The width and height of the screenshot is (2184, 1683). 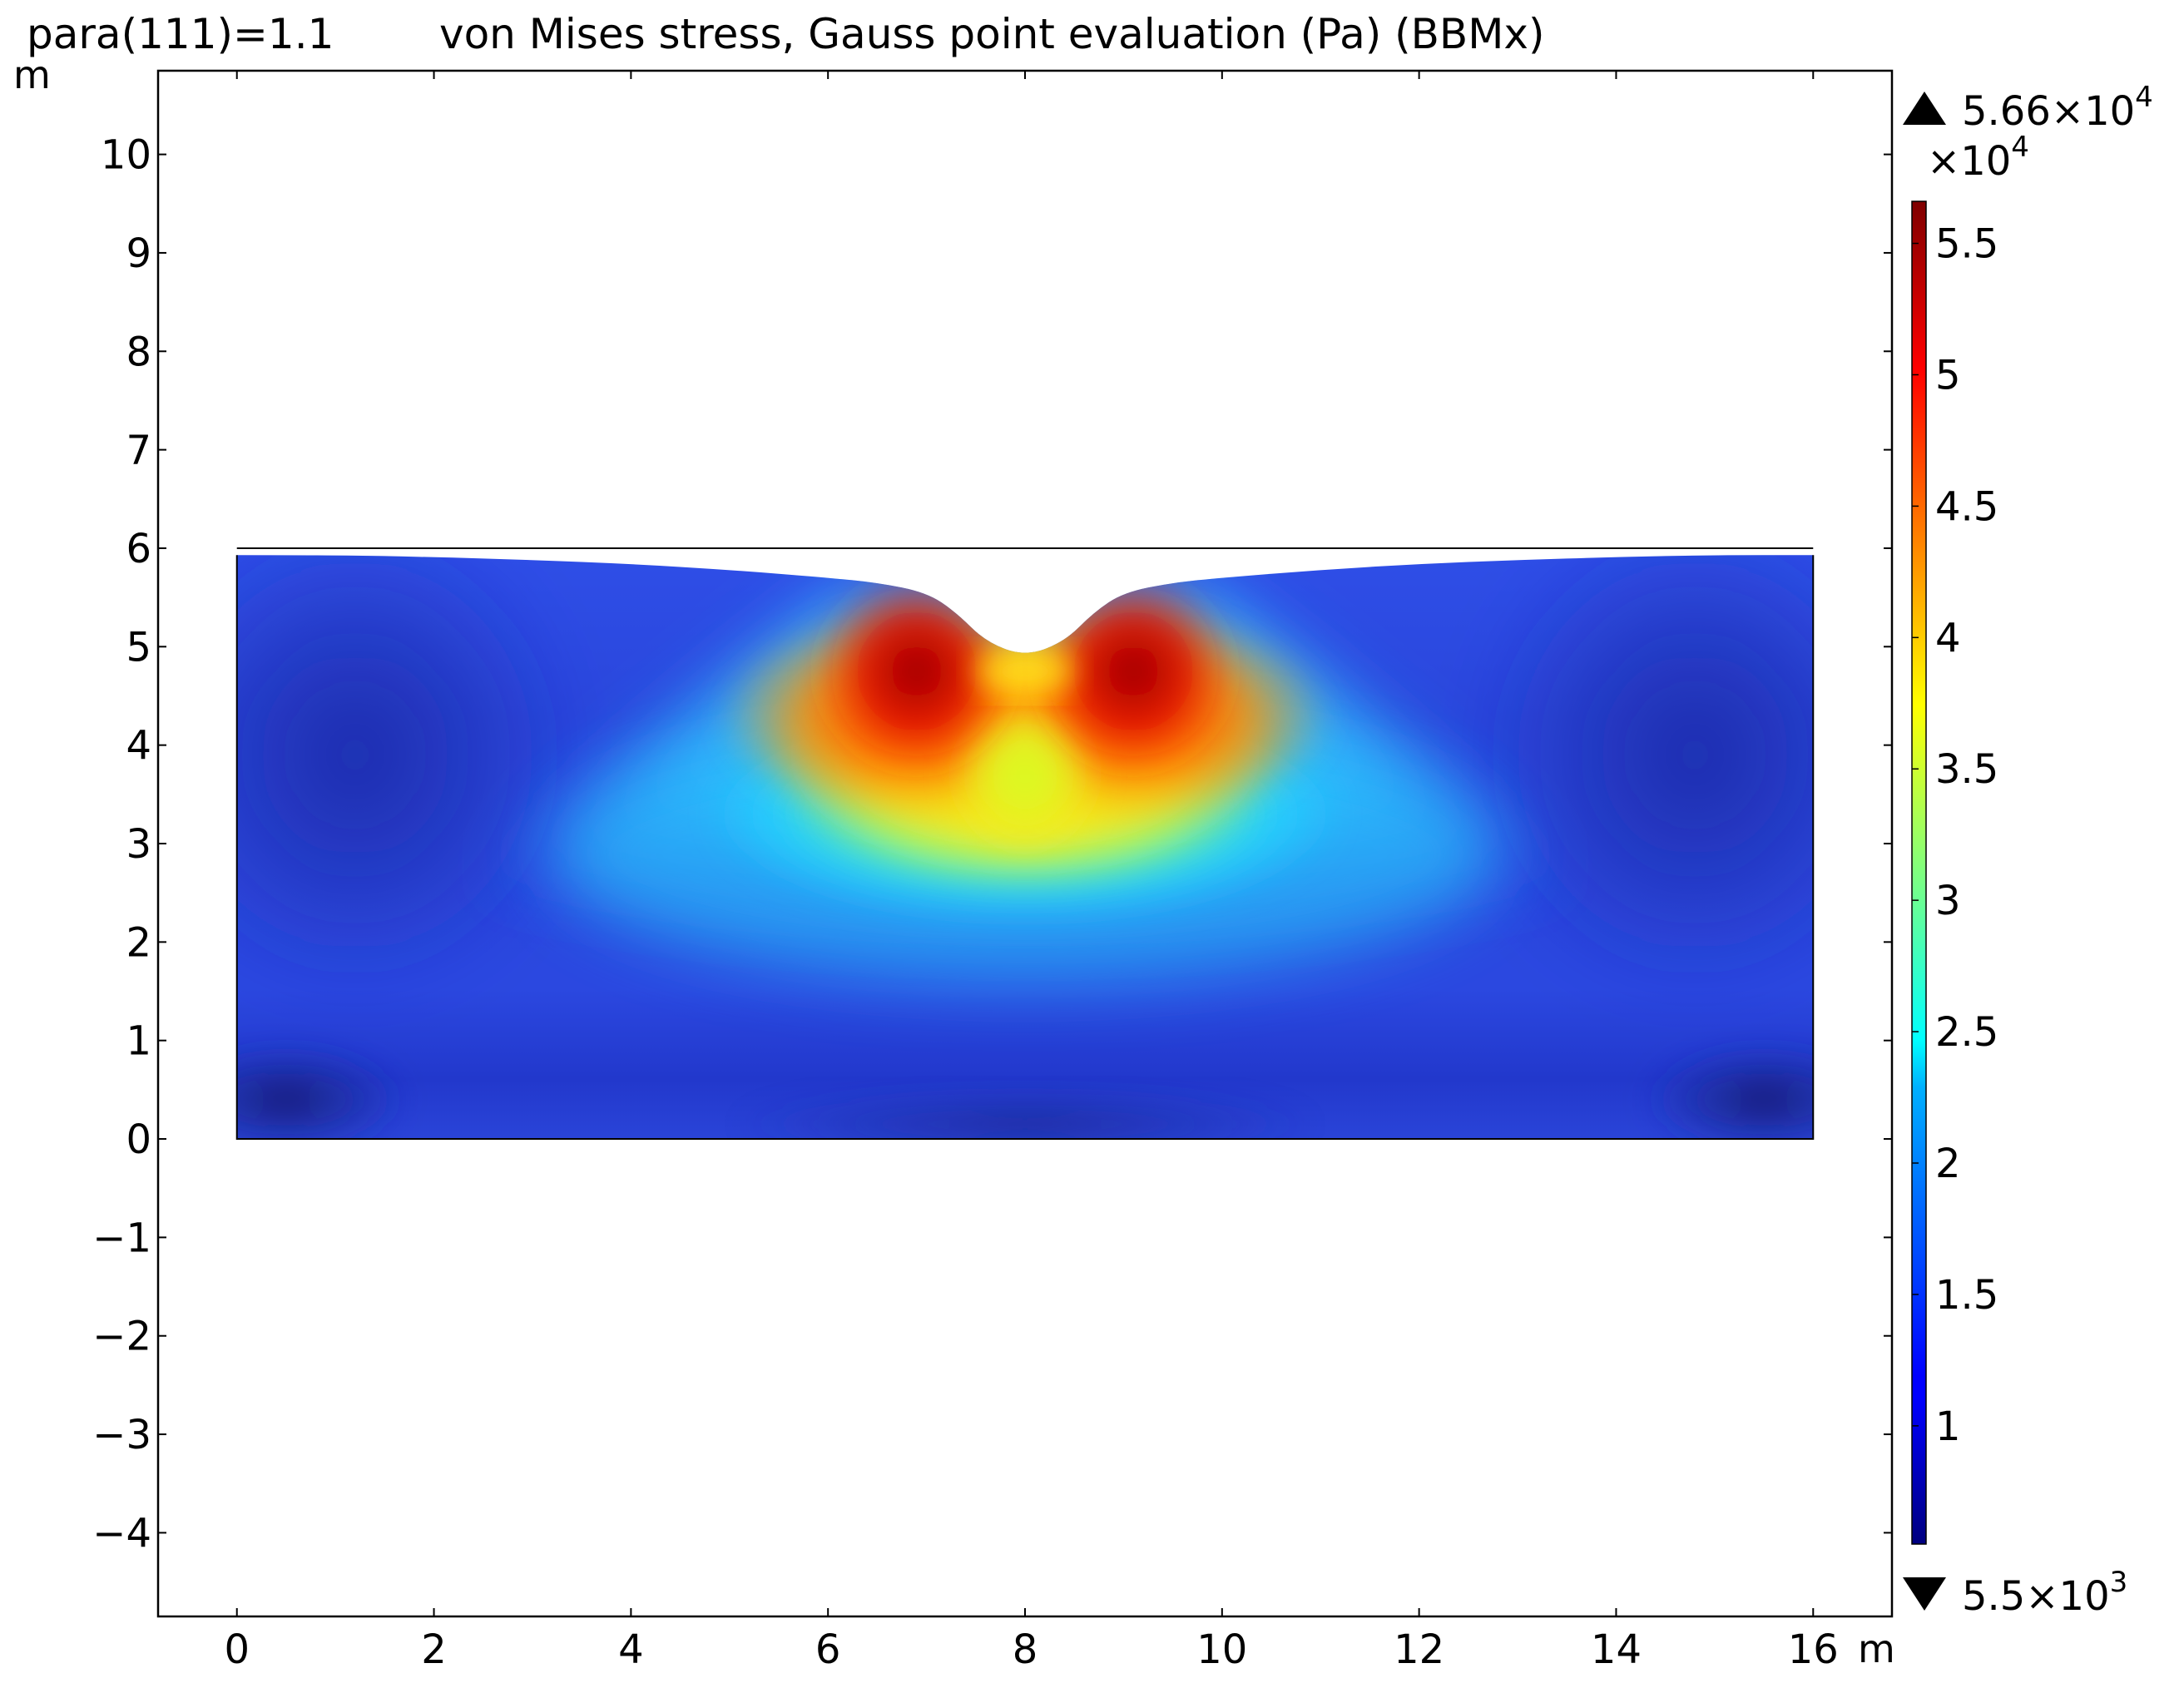 What do you see at coordinates (138, 1041) in the screenshot?
I see `y-tick-label: 1` at bounding box center [138, 1041].